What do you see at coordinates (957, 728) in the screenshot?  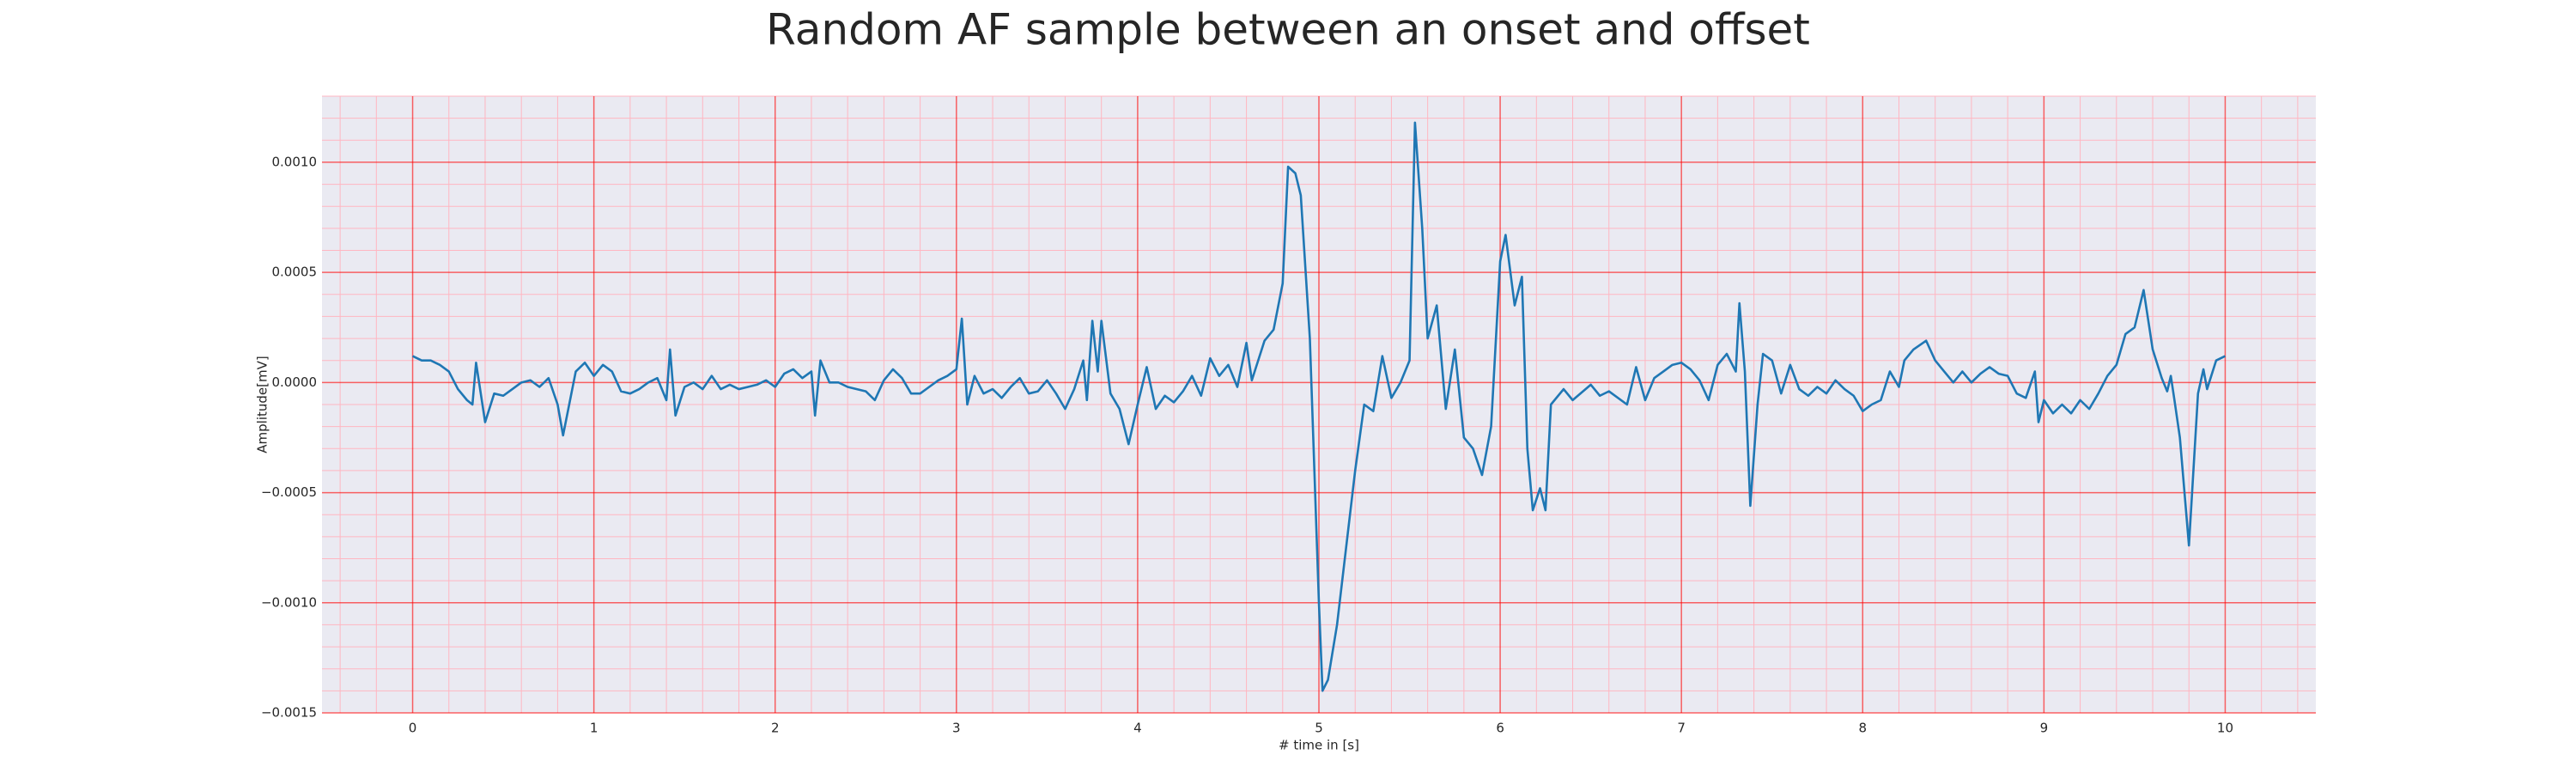 I see `x-tick-label: 3` at bounding box center [957, 728].